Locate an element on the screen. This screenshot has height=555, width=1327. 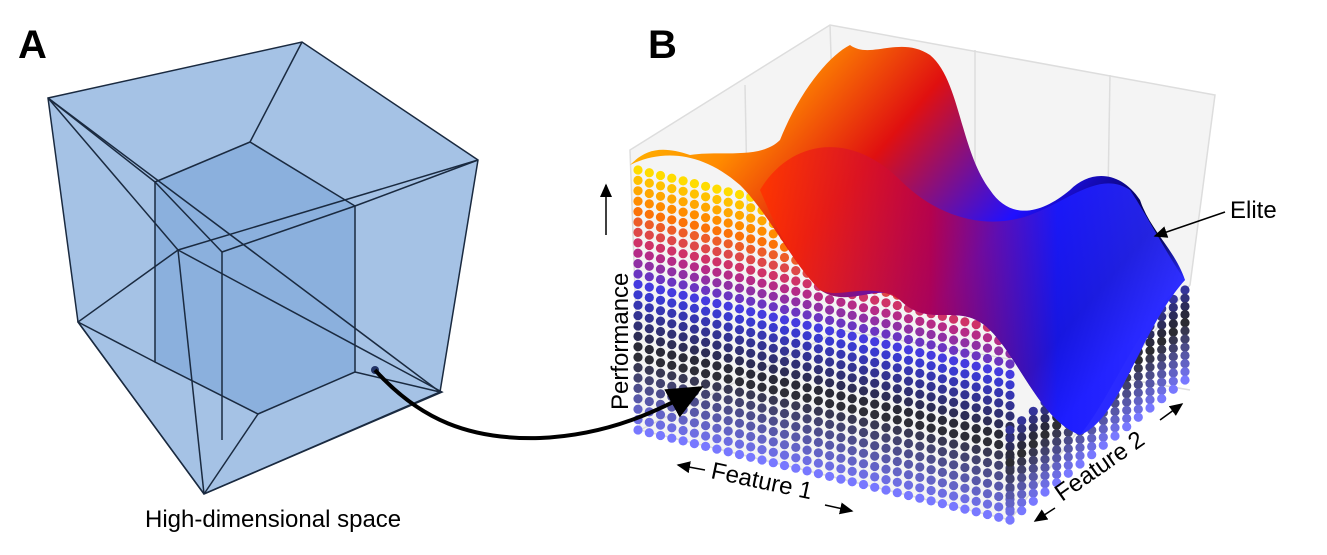
axis-arrow is located at coordinates (691, 467).